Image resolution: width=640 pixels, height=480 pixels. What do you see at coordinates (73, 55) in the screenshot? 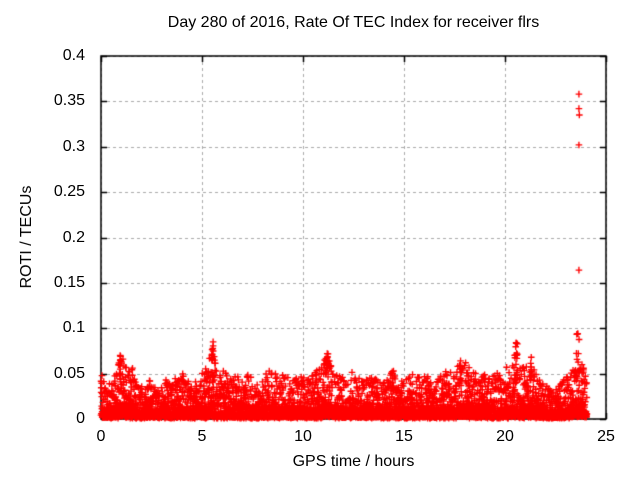
I see `y-tick-label: 0.4` at bounding box center [73, 55].